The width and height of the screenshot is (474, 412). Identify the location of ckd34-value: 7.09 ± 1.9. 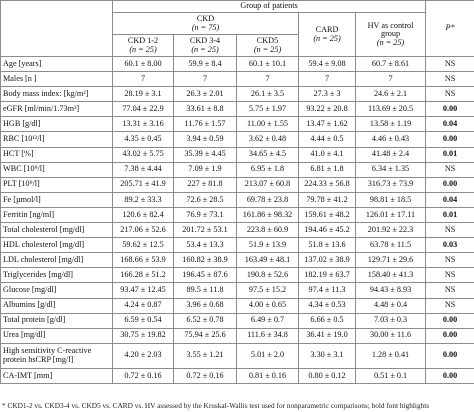
(205, 169).